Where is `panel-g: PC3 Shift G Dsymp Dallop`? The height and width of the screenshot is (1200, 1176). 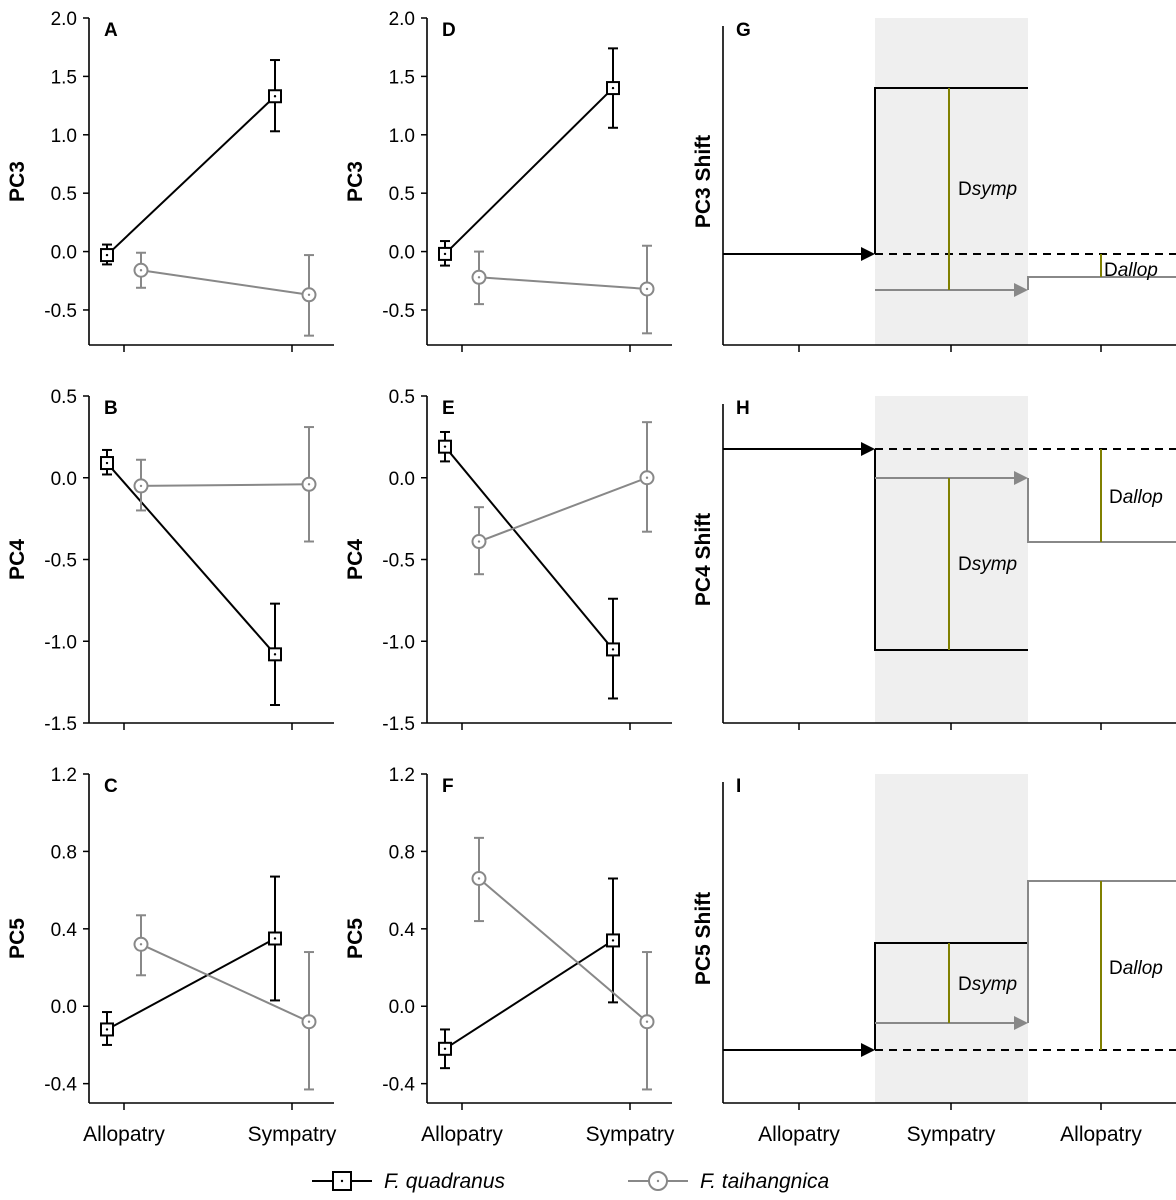
panel-g: PC3 Shift G Dsymp Dallop is located at coordinates (934, 185).